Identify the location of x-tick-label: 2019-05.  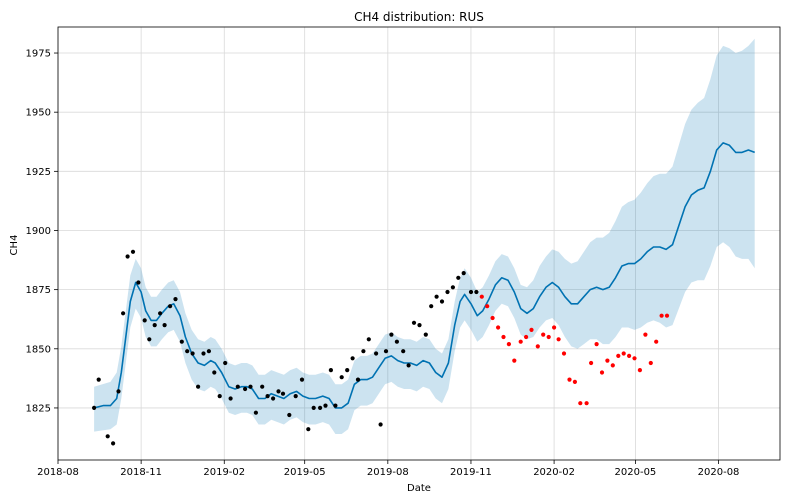
(305, 472).